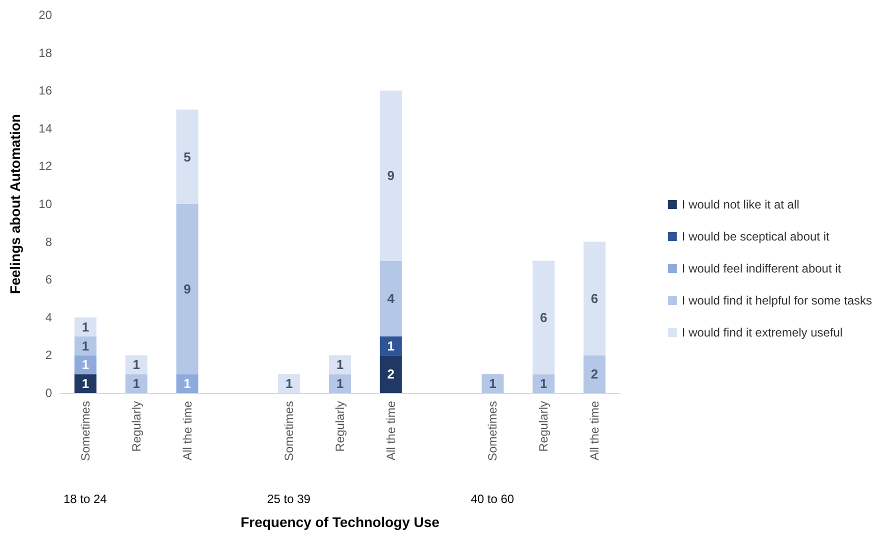  Describe the element at coordinates (45, 91) in the screenshot. I see `y-tick-label: 16` at that location.